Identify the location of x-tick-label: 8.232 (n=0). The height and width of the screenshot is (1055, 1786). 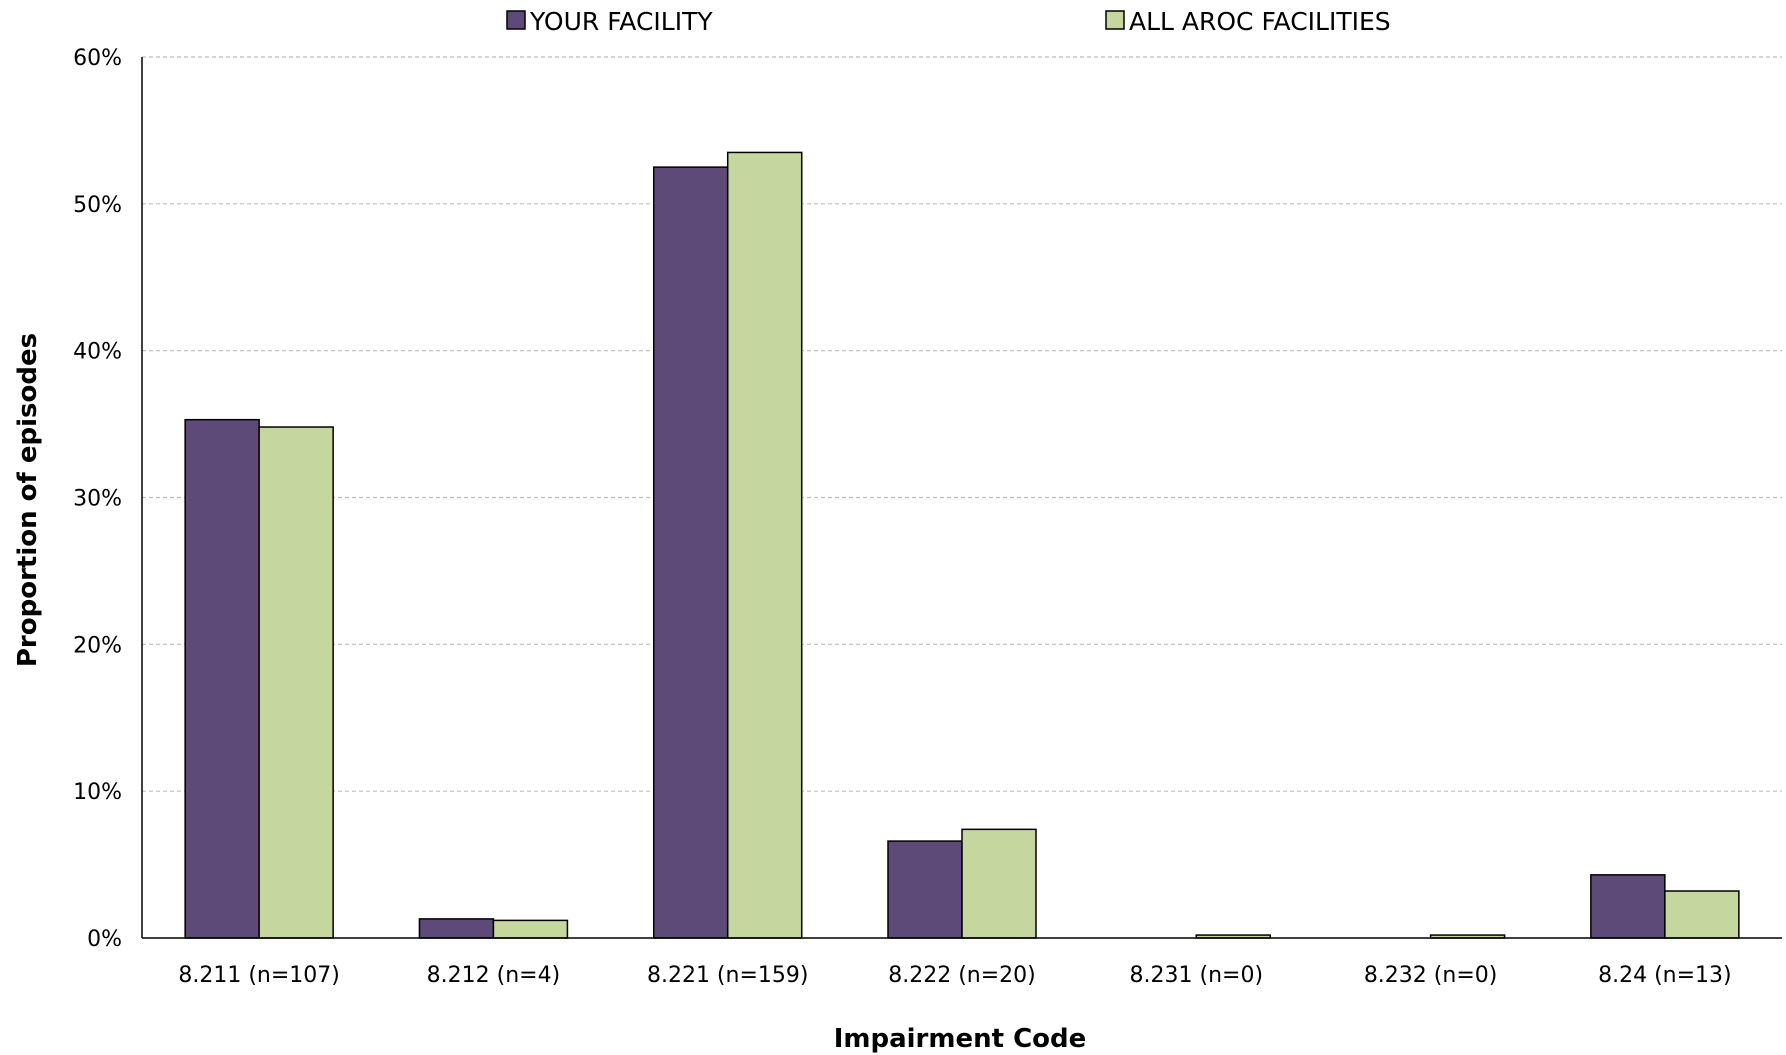
(1431, 975).